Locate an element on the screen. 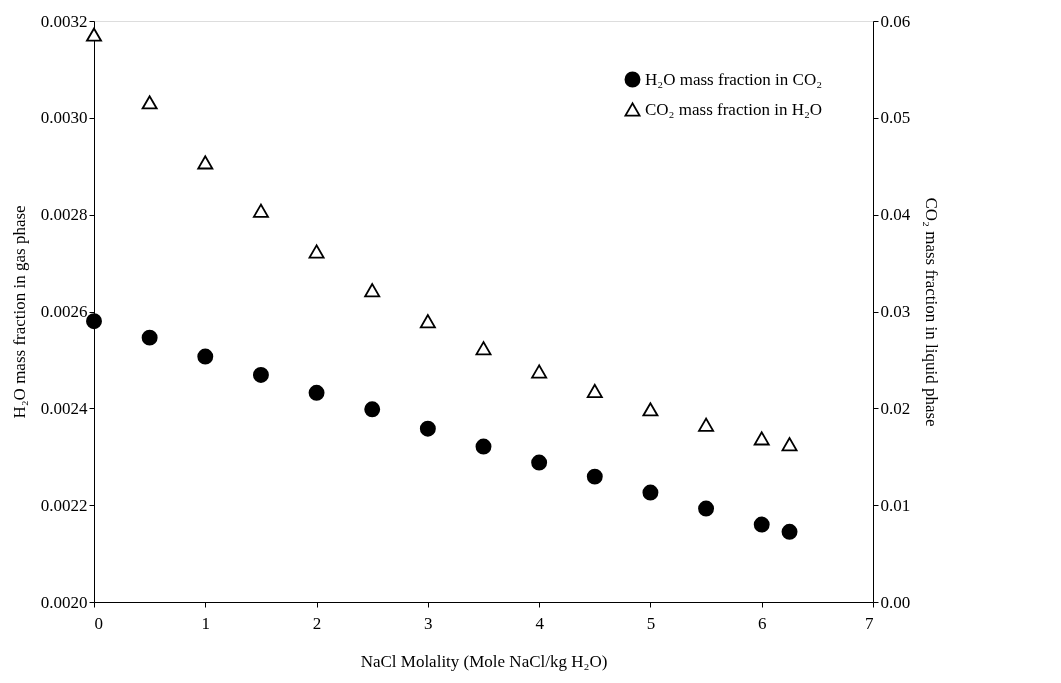  y2-tick-label: 0.06 is located at coordinates (895, 21).